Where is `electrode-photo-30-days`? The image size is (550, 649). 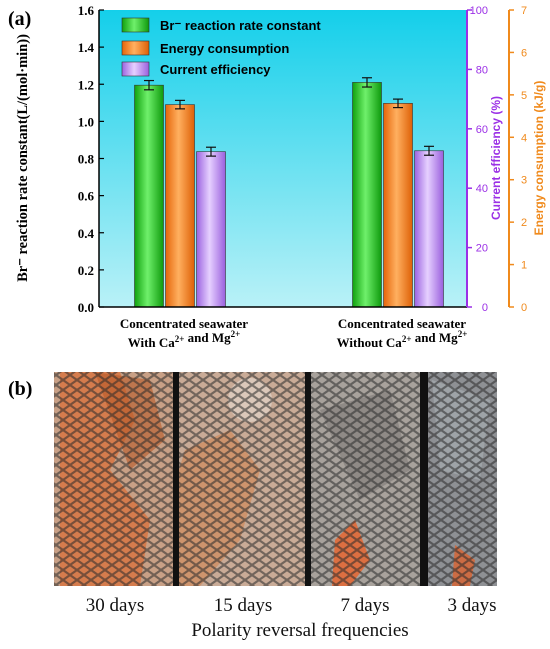
electrode-photo-30-days is located at coordinates (113, 479).